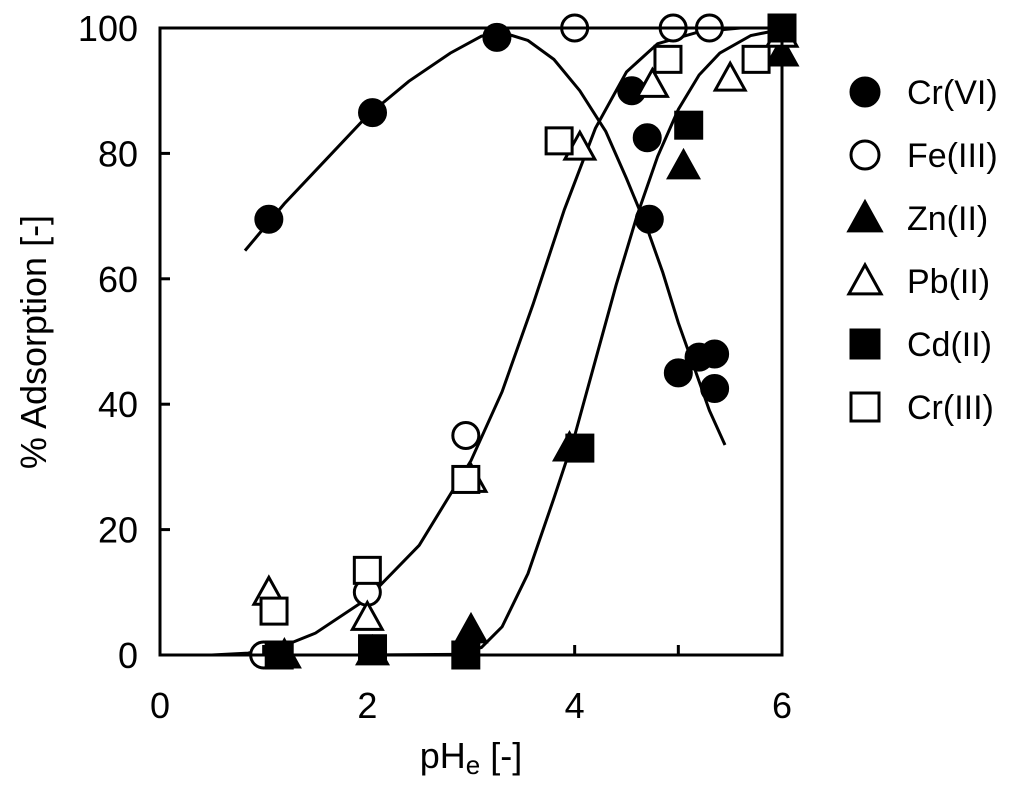  Describe the element at coordinates (471, 685) in the screenshot. I see `x-axis: 0 2 4 6` at that location.